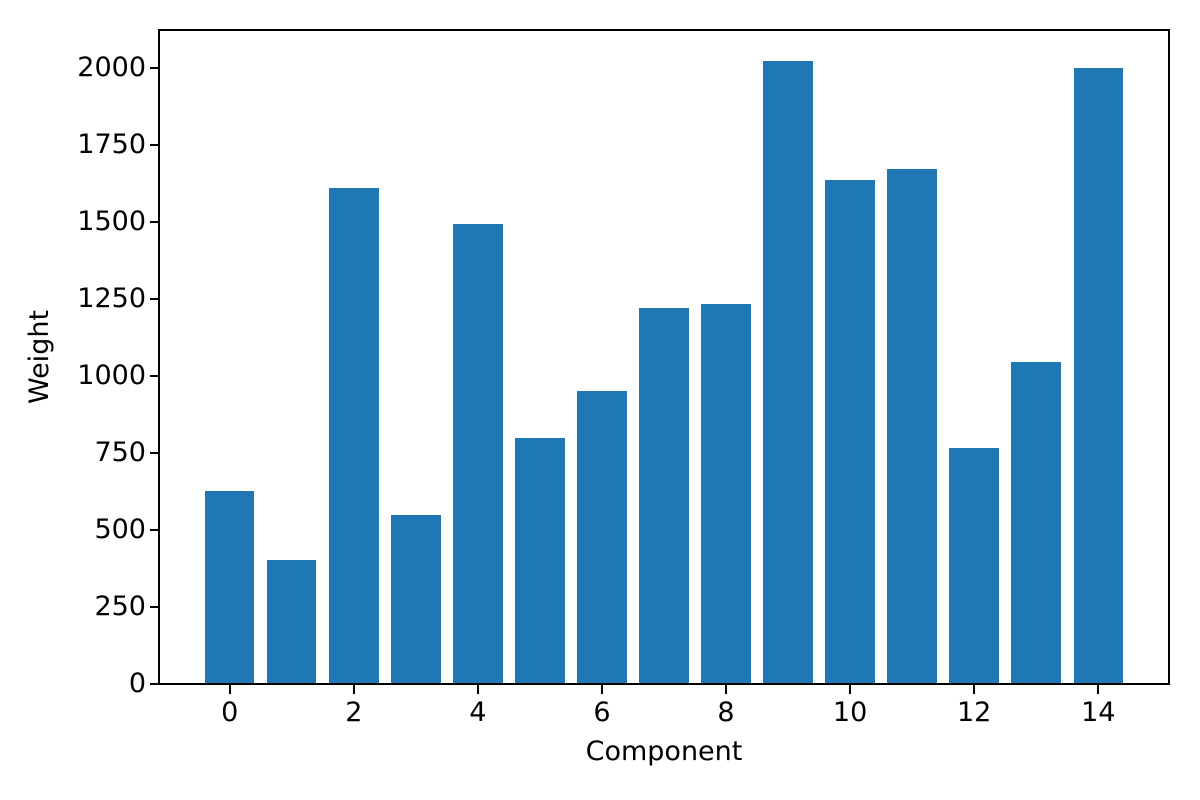 The height and width of the screenshot is (800, 1200). What do you see at coordinates (230, 712) in the screenshot?
I see `x-tick-label-0: 0` at bounding box center [230, 712].